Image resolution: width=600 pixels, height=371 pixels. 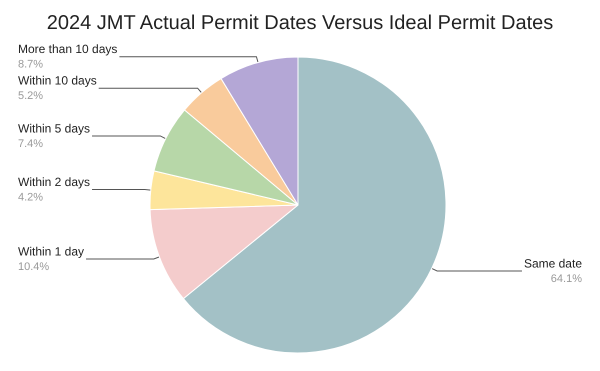 What do you see at coordinates (566, 279) in the screenshot?
I see `data-label: 64.1%` at bounding box center [566, 279].